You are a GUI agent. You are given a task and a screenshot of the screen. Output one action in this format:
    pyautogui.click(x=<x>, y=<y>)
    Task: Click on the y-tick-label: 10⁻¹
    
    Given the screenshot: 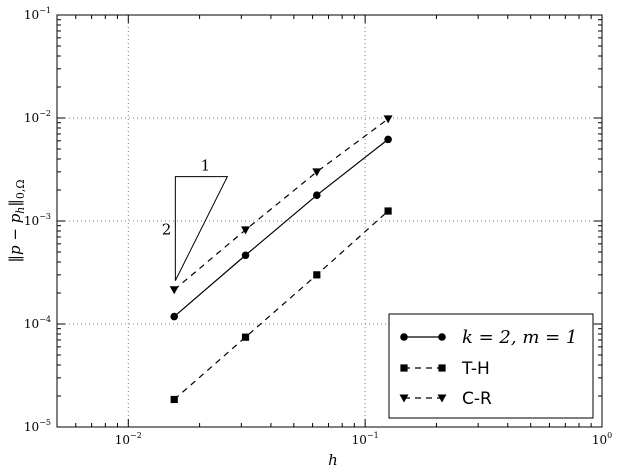 What is the action you would take?
    pyautogui.click(x=37, y=14)
    